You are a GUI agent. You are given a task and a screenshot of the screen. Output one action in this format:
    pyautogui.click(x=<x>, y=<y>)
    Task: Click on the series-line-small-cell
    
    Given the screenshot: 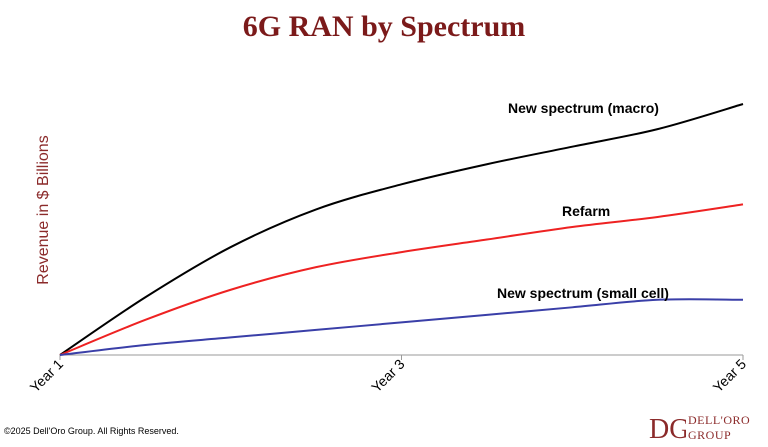 What is the action you would take?
    pyautogui.click(x=401, y=327)
    